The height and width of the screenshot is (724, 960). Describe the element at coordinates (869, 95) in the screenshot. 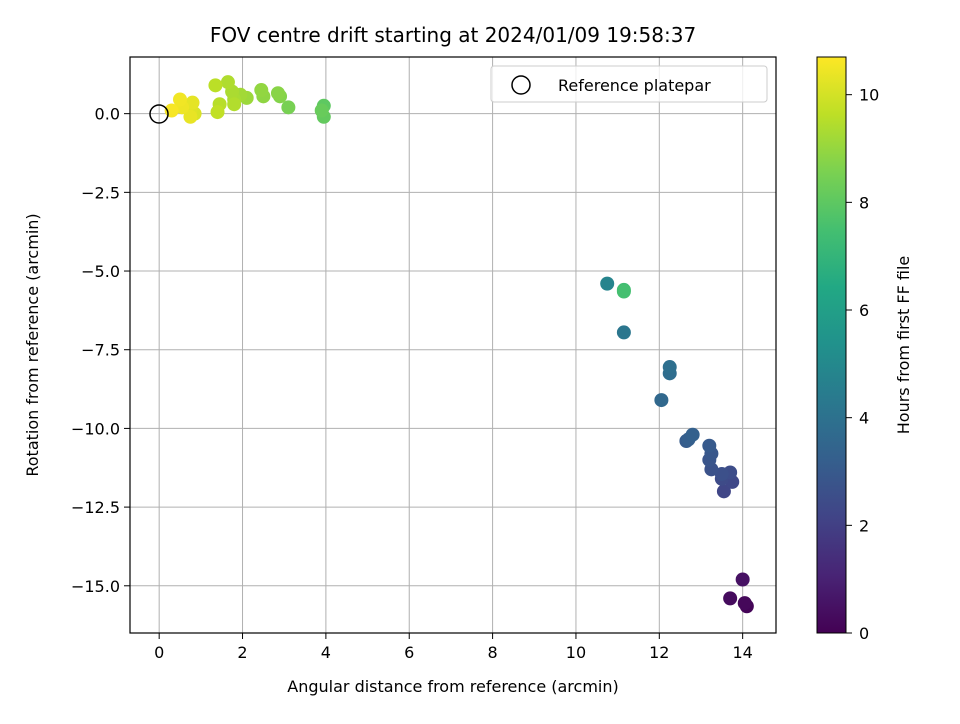

I see `colorbar-tick-label: 10` at that location.